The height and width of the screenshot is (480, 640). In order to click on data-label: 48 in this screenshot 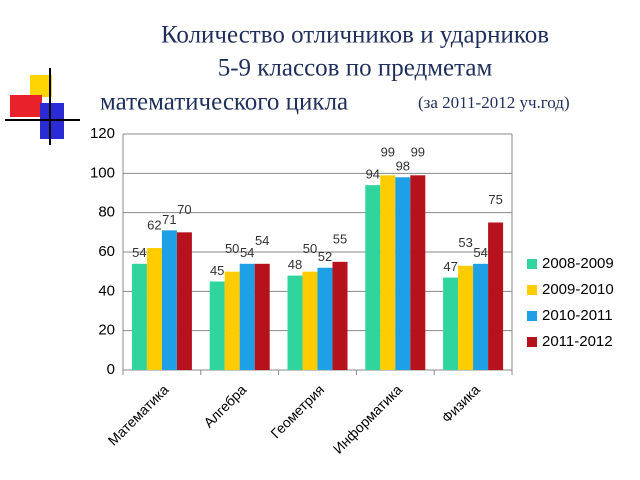, I will do `click(295, 264)`.